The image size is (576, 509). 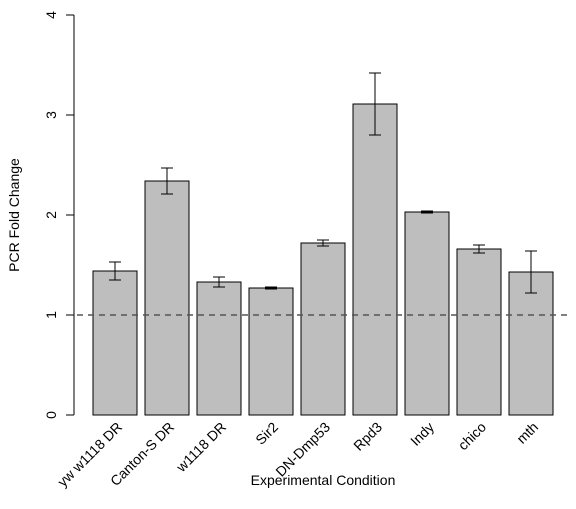 What do you see at coordinates (367, 436) in the screenshot?
I see `x-tick-label: Rpd3` at bounding box center [367, 436].